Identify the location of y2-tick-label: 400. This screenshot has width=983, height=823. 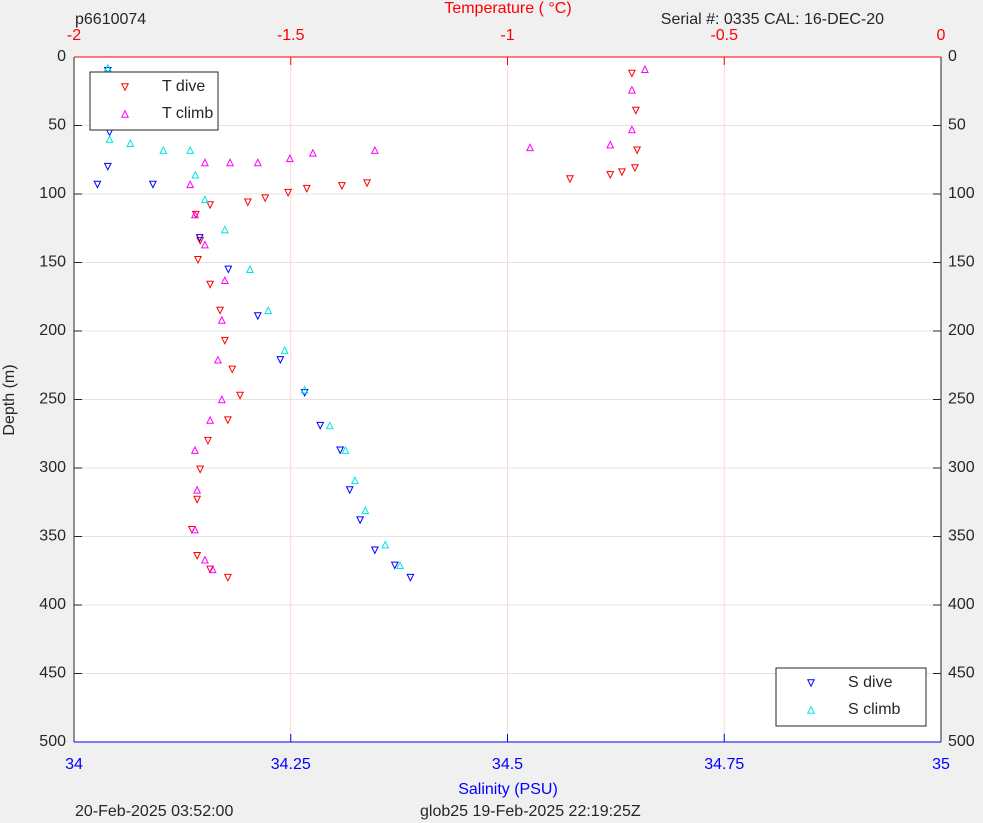
(961, 604).